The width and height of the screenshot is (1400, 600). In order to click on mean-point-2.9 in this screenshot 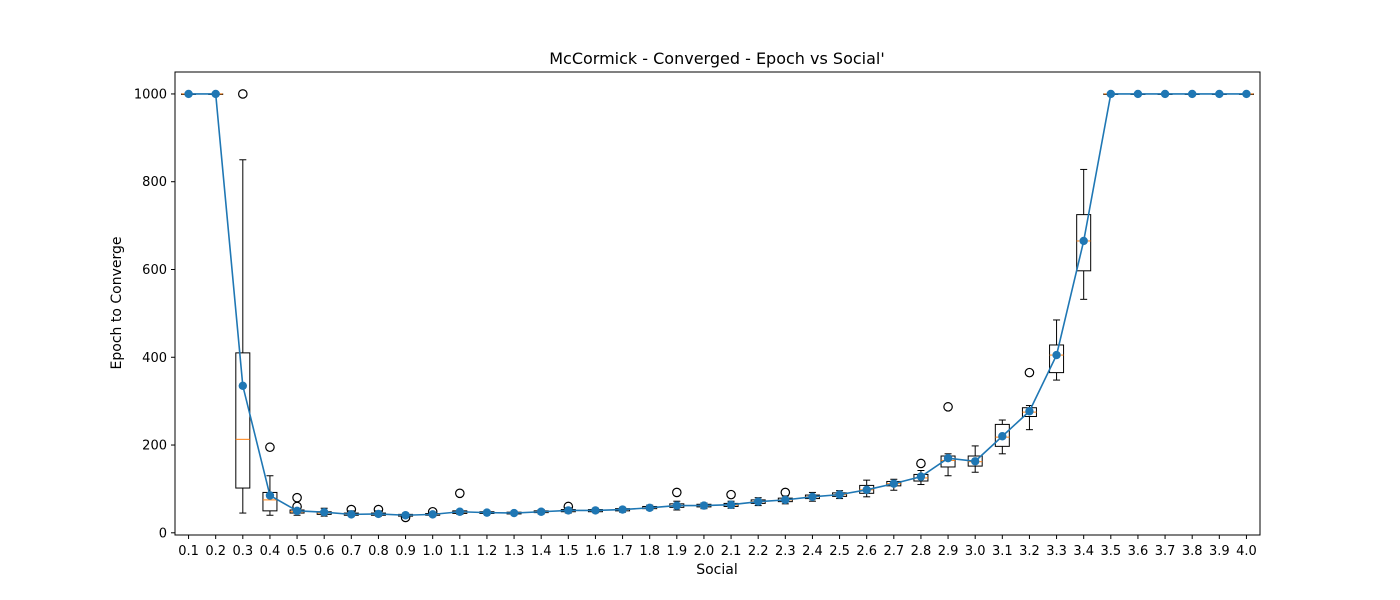, I will do `click(948, 458)`.